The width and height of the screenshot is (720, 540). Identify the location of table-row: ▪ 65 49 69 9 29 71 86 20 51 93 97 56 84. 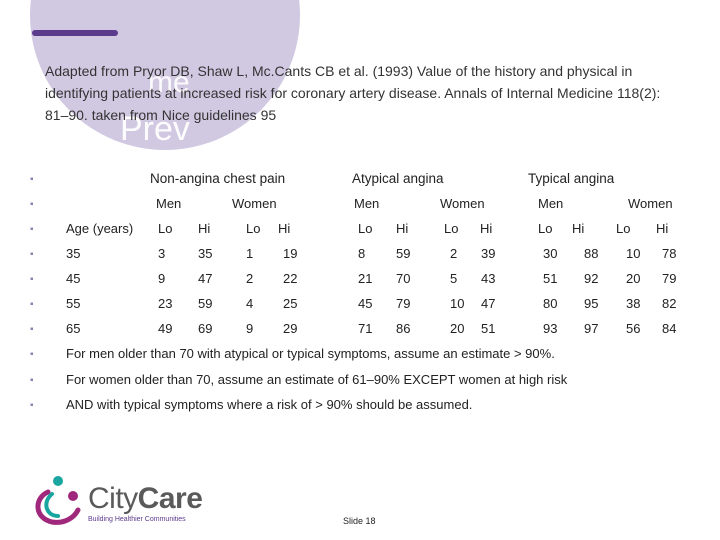
(360, 333).